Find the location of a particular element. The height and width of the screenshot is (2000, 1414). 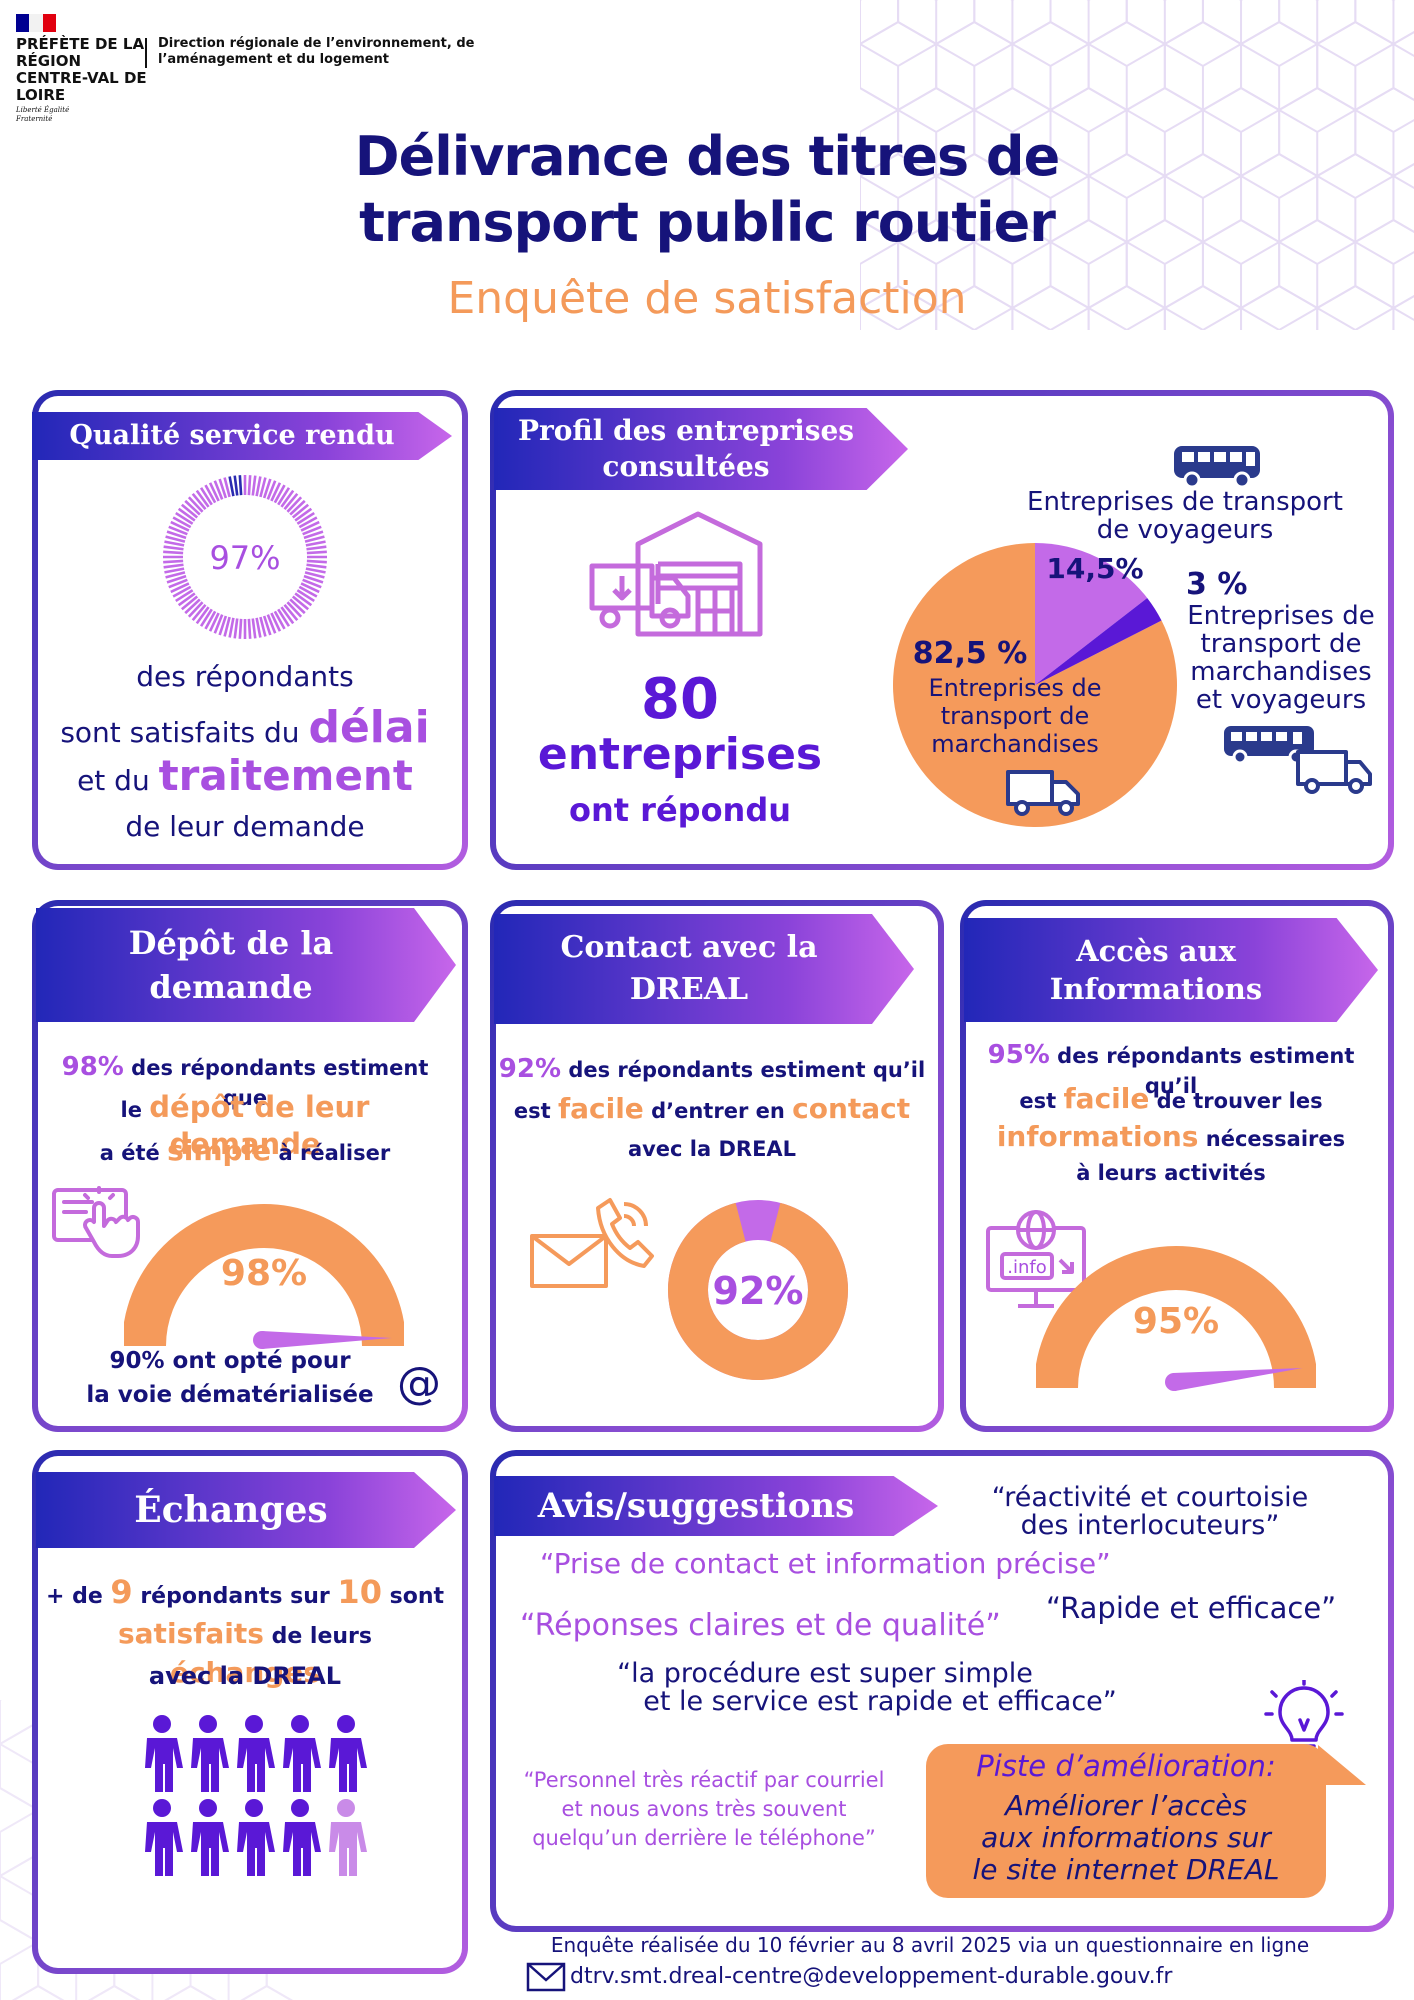

contact-line-2: est facile d’entrer en contact is located at coordinates (712, 1110).